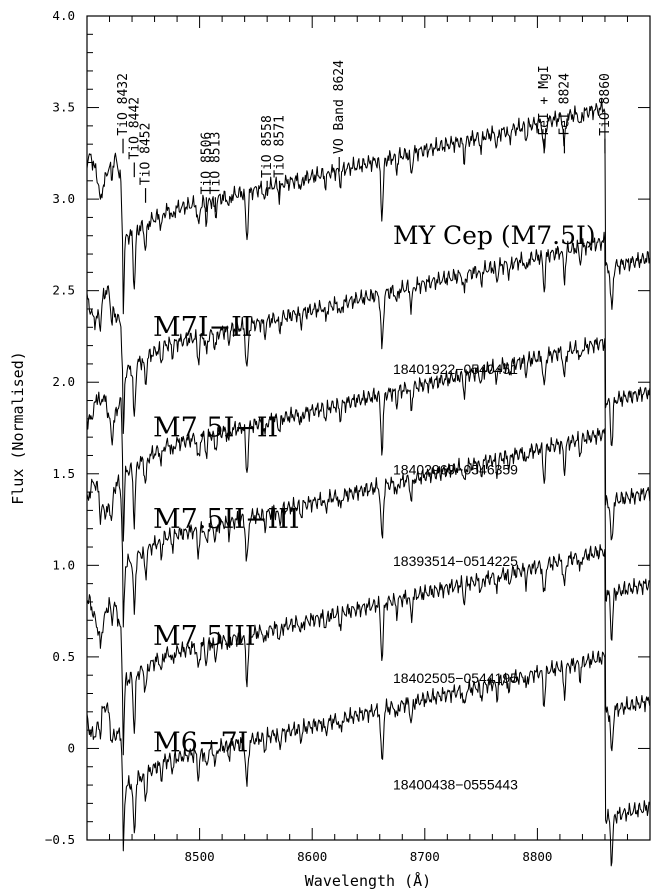 The height and width of the screenshot is (892, 651). Describe the element at coordinates (455, 784) in the screenshot. I see `star-id-label: 18400438−0555443` at that location.